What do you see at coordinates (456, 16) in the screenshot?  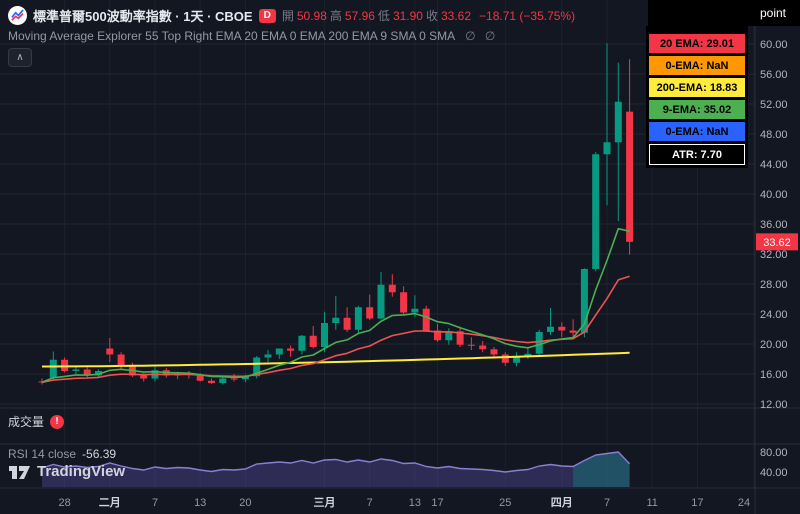 I see `close-value: 33.62` at bounding box center [456, 16].